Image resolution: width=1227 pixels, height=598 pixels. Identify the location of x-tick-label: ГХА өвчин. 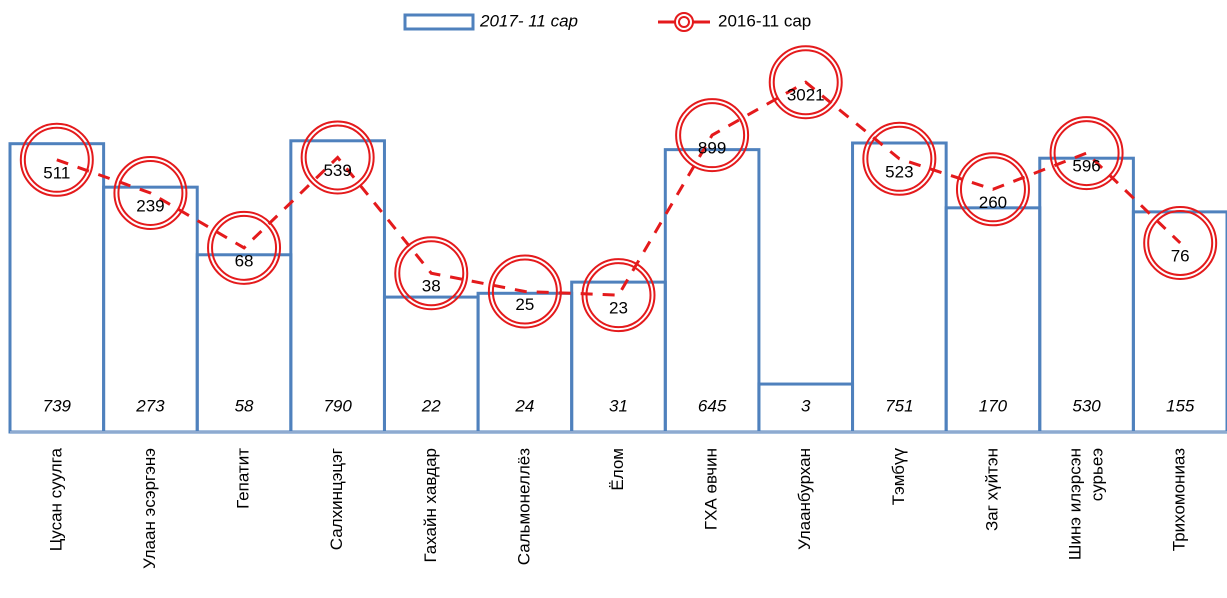
(711, 489).